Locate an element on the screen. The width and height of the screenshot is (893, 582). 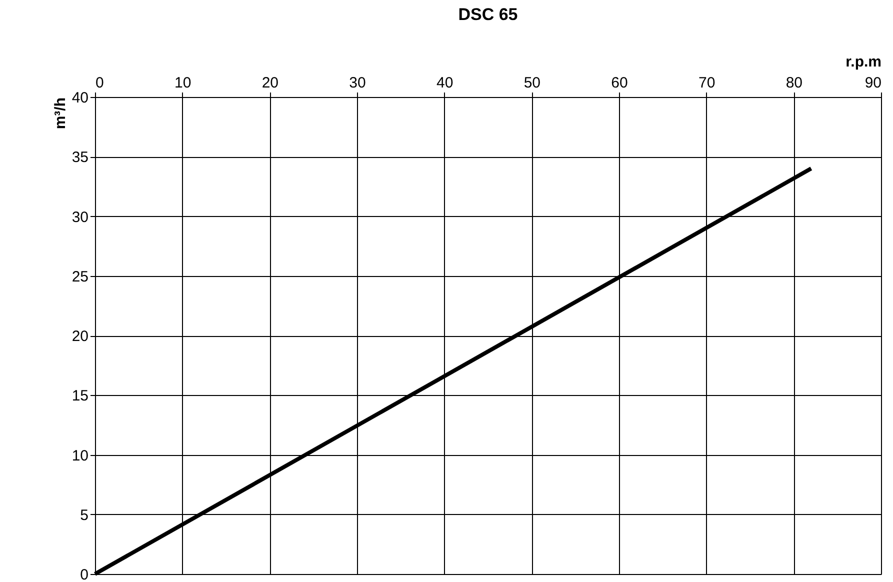
x-tick-label: 90 is located at coordinates (873, 83).